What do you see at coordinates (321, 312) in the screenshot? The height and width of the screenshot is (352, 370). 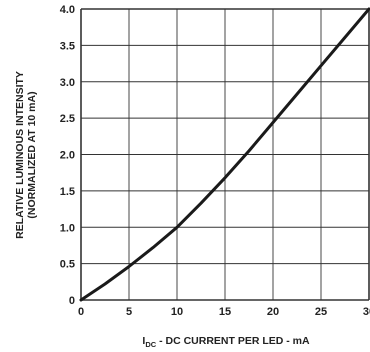 I see `x-tick-label: 25` at bounding box center [321, 312].